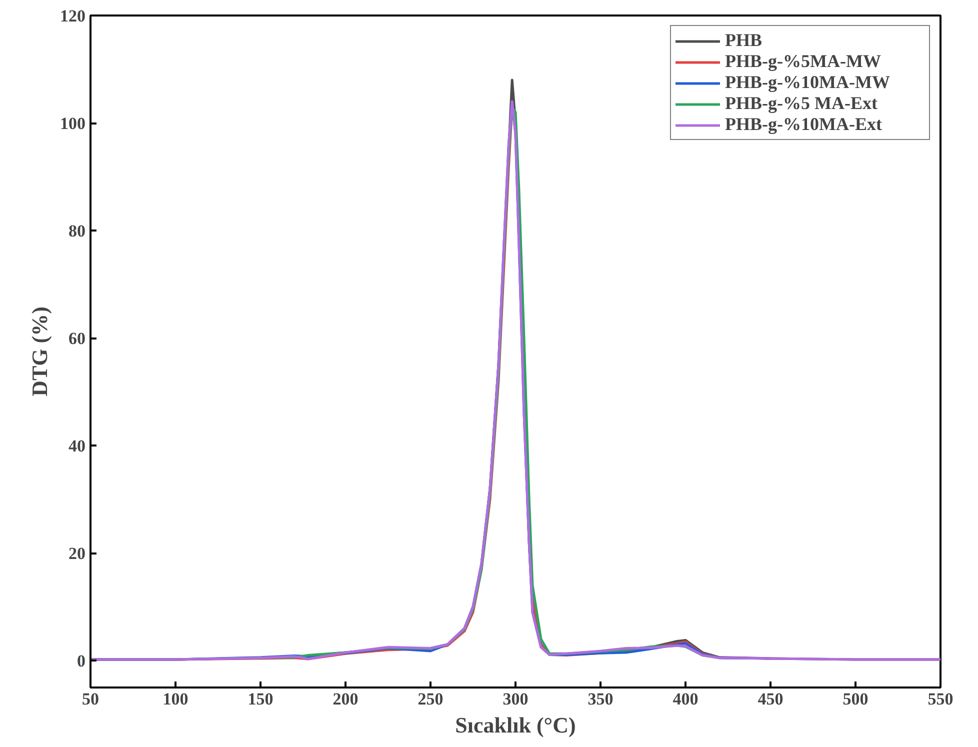 The image size is (978, 747). Describe the element at coordinates (261, 699) in the screenshot. I see `x-tick-label: 150` at that location.